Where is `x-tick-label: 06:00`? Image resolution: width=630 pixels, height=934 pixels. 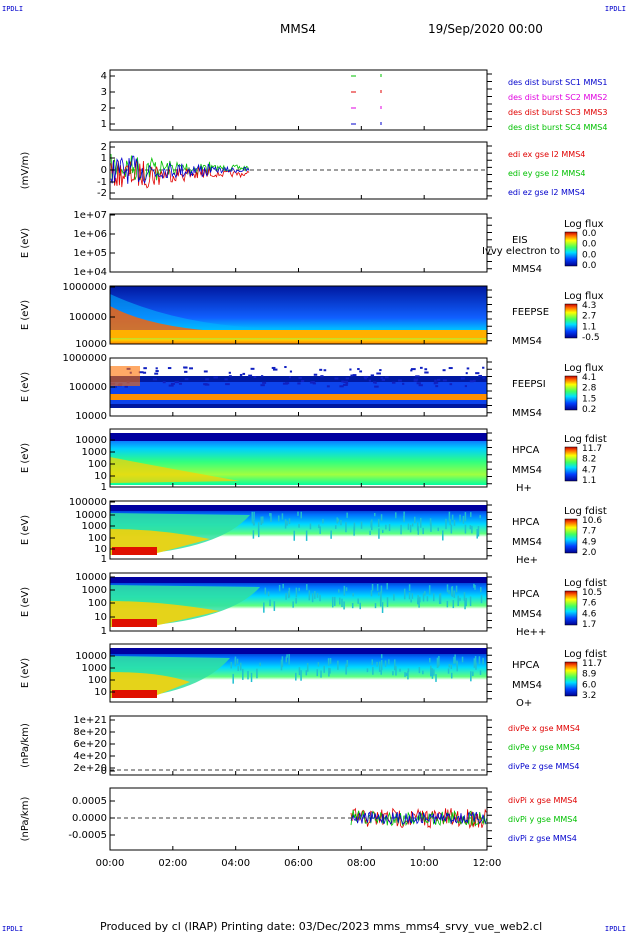 x-tick-label: 06:00 is located at coordinates (298, 863).